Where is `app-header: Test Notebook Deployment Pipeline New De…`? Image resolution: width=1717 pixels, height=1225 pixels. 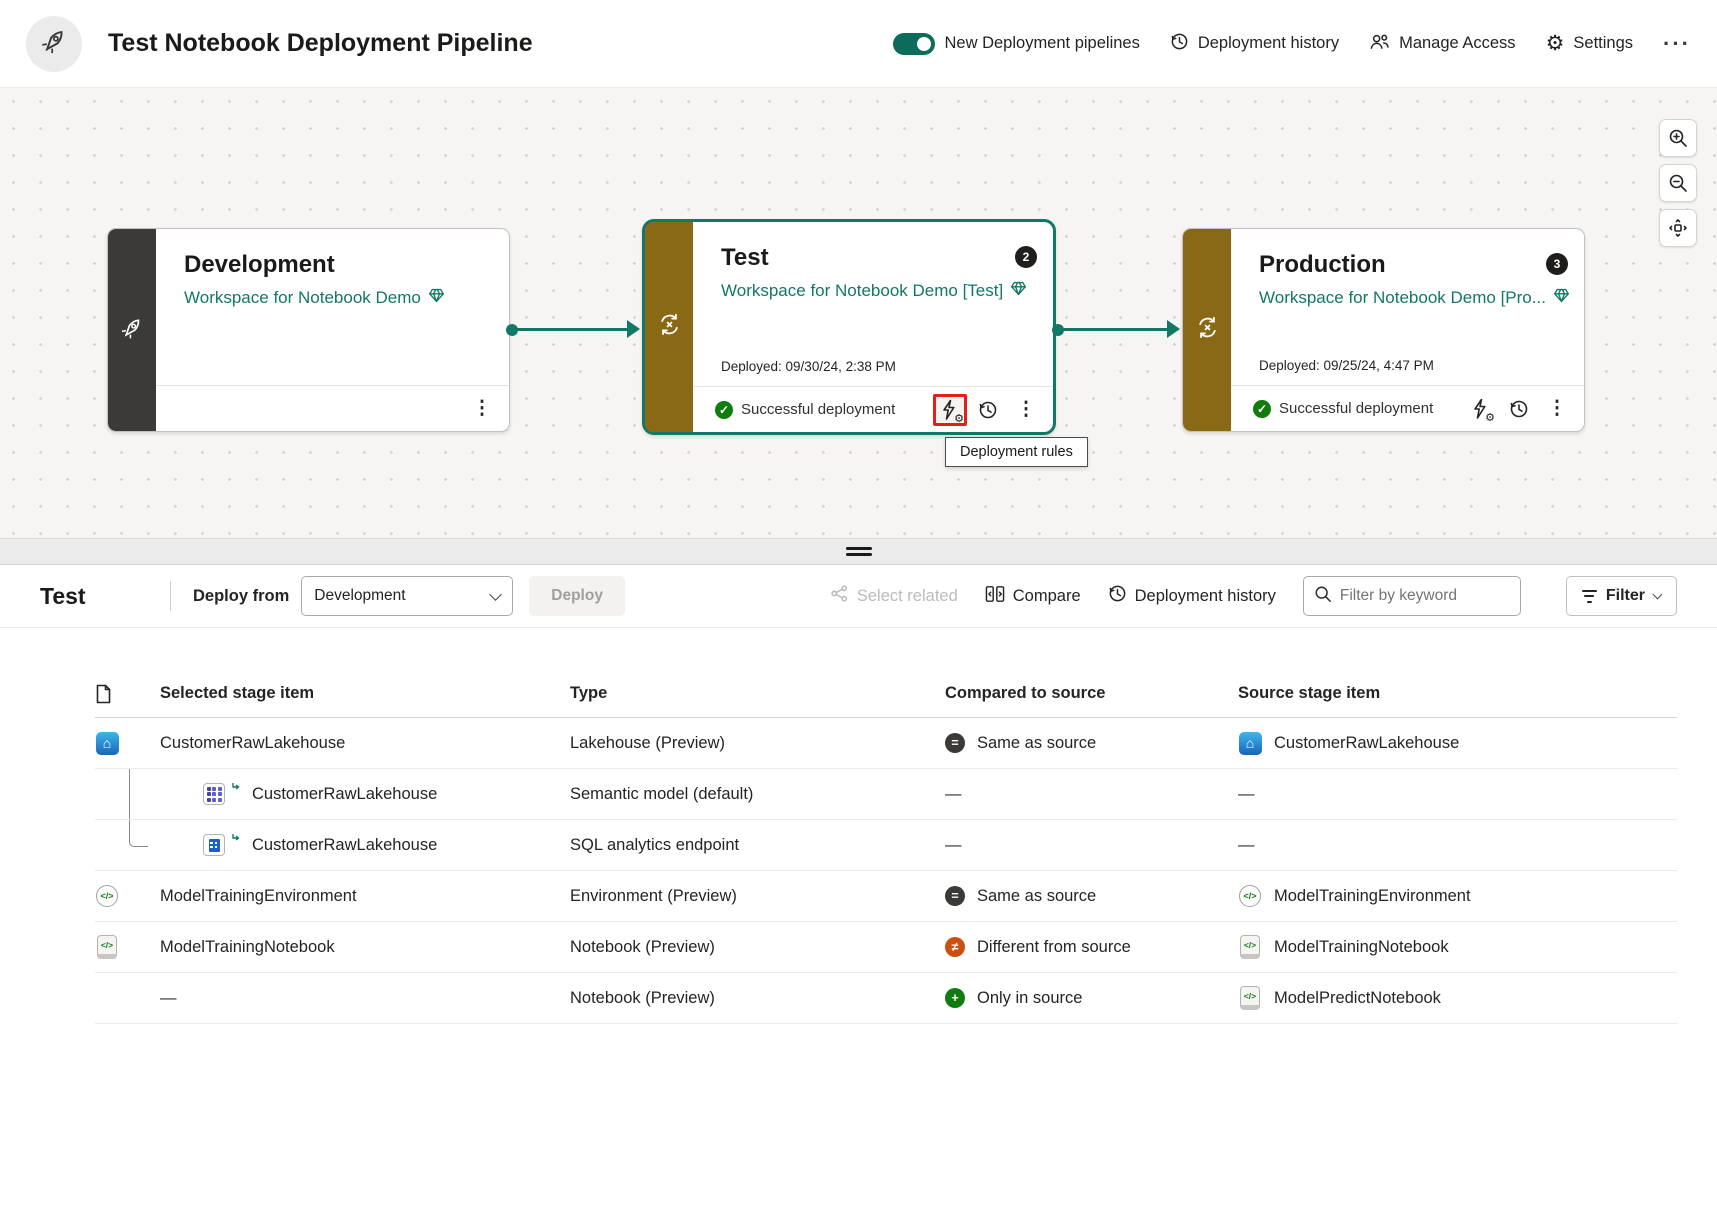
app-header: Test Notebook Deployment Pipeline New De… is located at coordinates (858, 44).